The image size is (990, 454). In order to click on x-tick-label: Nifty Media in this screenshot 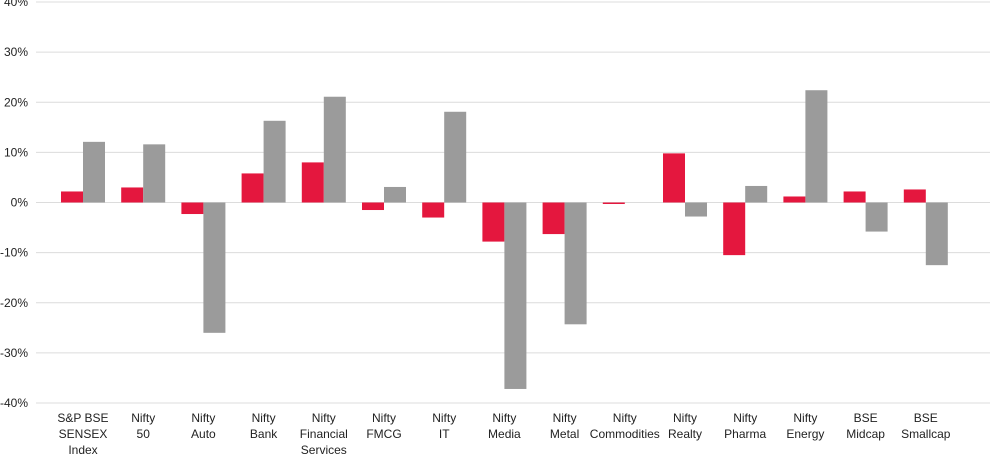, I will do `click(504, 426)`.